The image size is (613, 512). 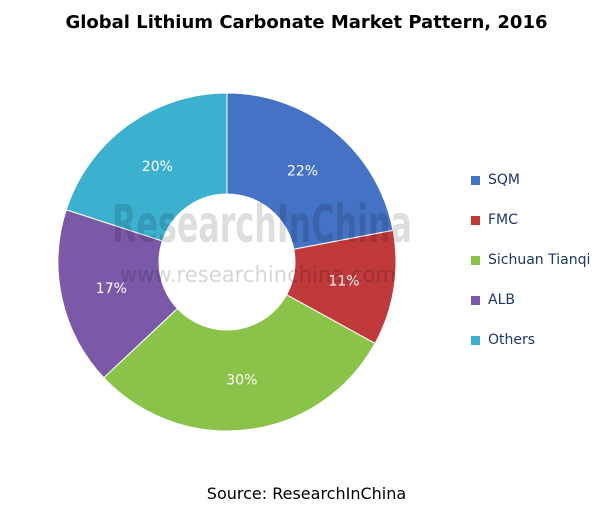 I want to click on slice-label-alb: 17%, so click(x=111, y=289).